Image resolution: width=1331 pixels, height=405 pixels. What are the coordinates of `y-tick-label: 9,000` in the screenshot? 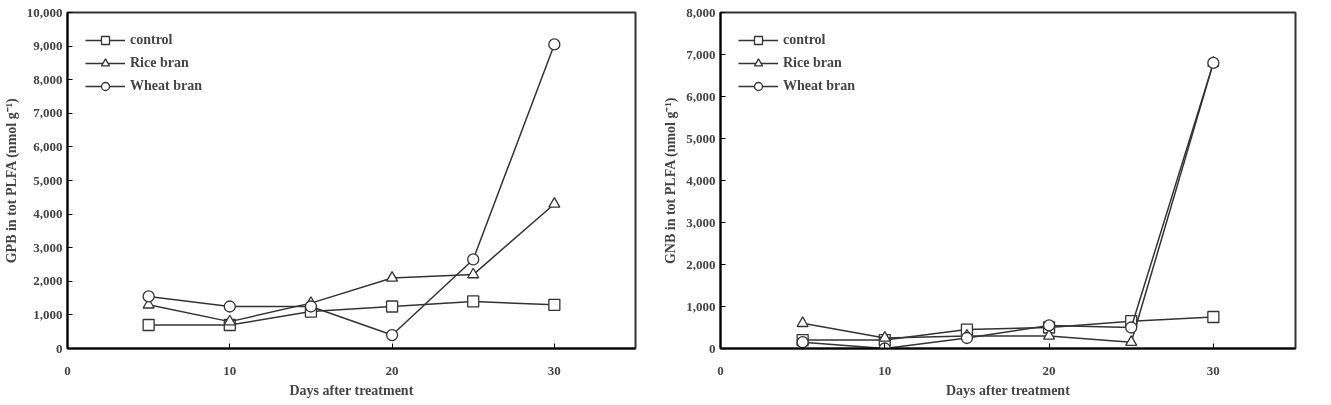 It's located at (48, 46).